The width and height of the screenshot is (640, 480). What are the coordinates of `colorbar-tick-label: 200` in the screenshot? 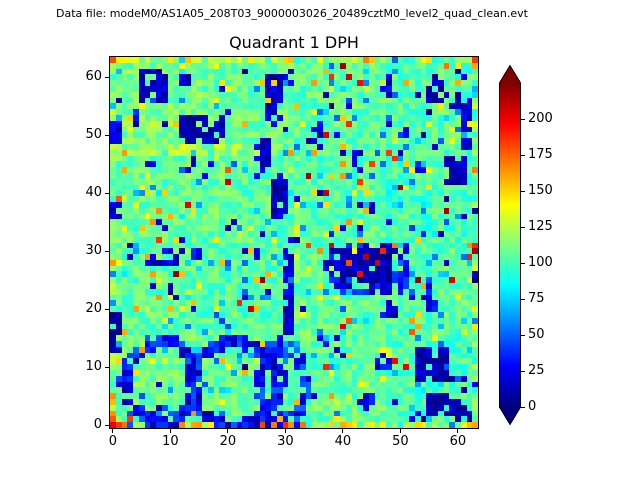 It's located at (540, 118).